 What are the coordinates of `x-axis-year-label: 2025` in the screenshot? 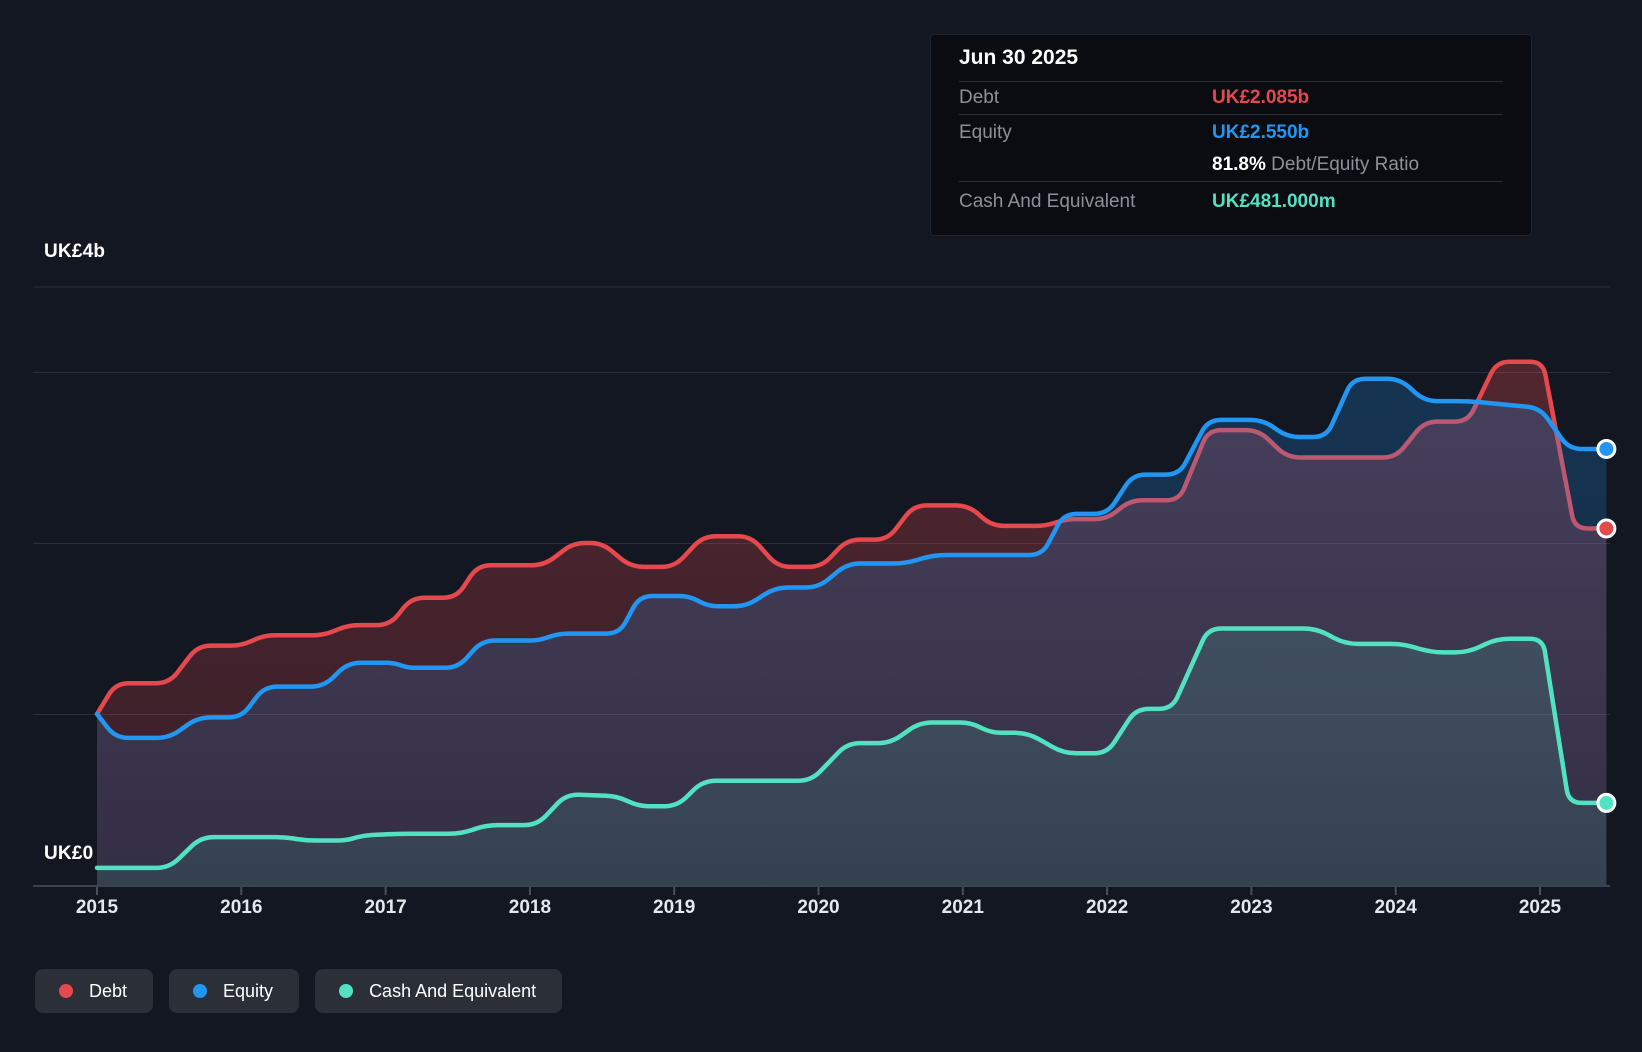 It's located at (1540, 907).